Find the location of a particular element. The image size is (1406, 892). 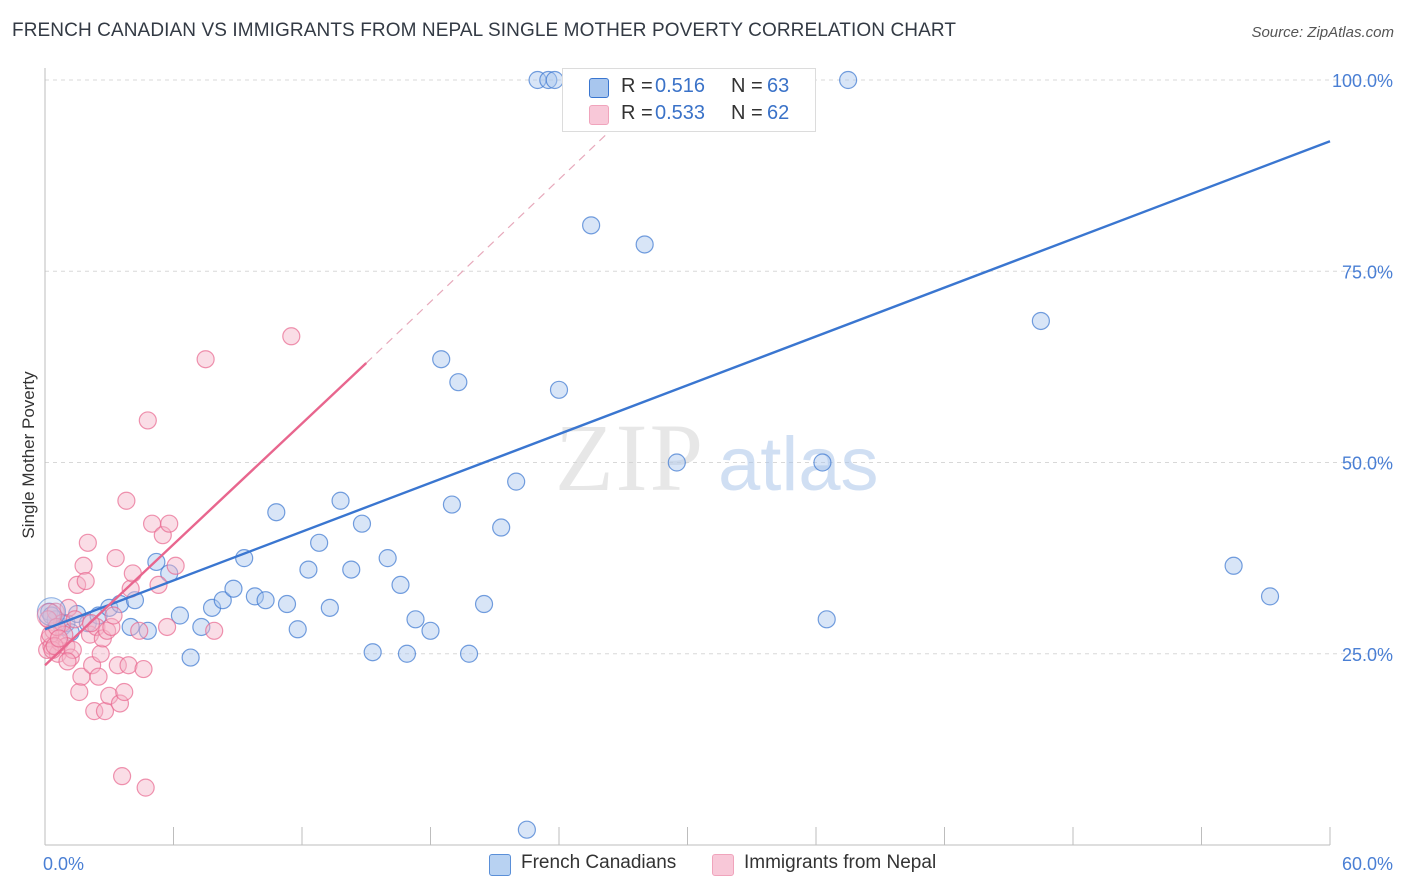

source-label: Source: ZipAtlas.com is located at coordinates (1322, 32).